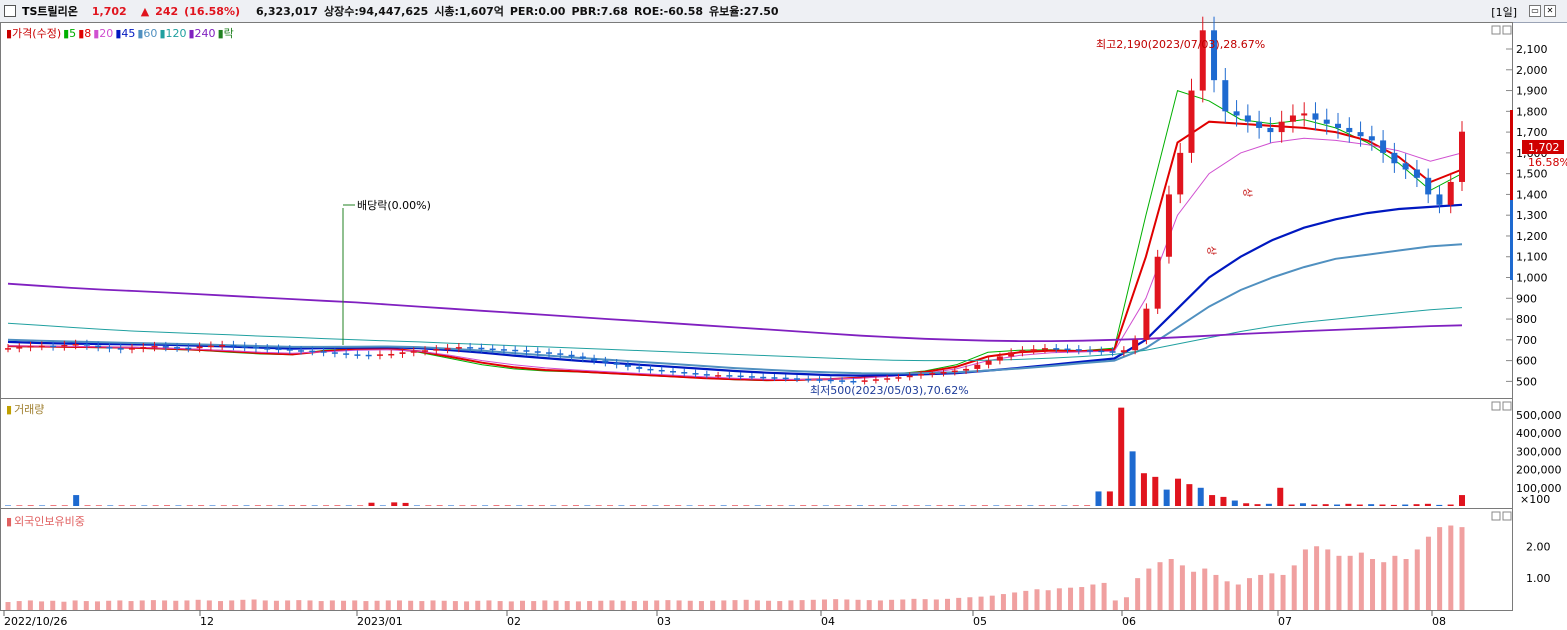 The height and width of the screenshot is (630, 1567). Describe the element at coordinates (1496, 406) in the screenshot. I see `panel-restore-icon` at that location.